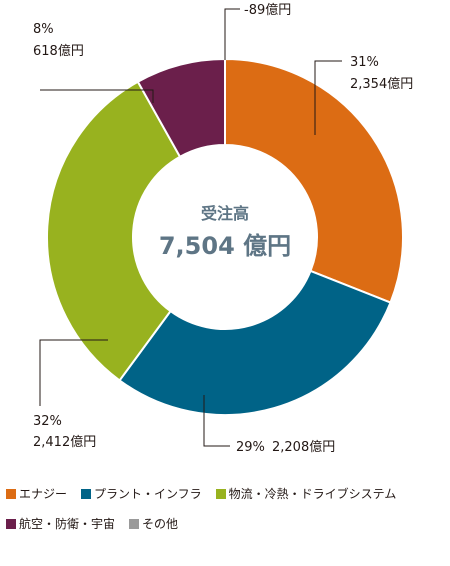  I want to click on legend-row: エナジー プラント・インフラ 物流・冷熱・ドライブシステム, so click(226, 494).